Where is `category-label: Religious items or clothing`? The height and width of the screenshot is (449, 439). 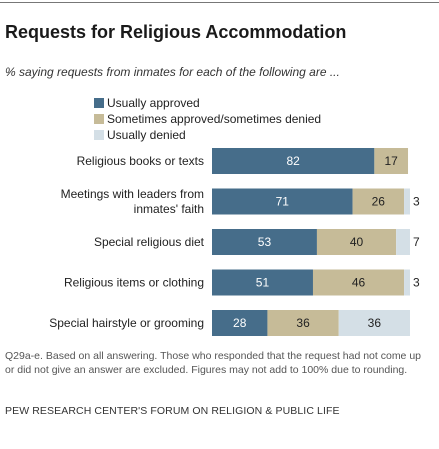 category-label: Religious items or clothing is located at coordinates (134, 283).